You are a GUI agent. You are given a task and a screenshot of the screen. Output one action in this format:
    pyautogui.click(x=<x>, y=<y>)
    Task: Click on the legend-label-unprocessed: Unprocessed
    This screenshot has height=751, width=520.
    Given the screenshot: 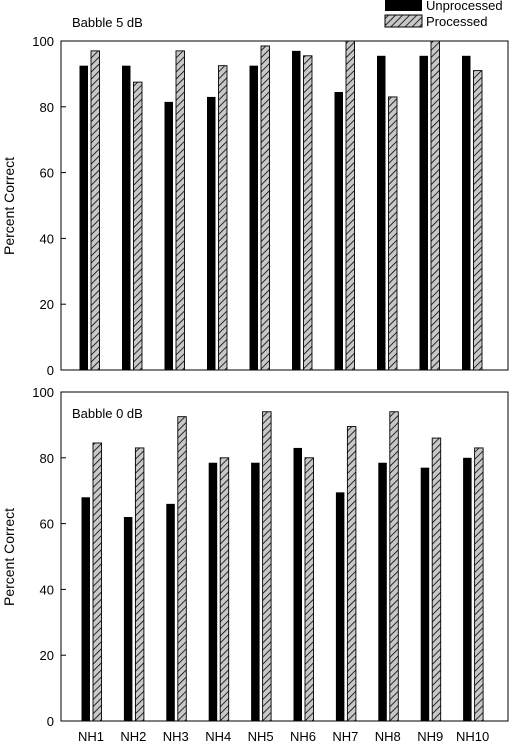 What is the action you would take?
    pyautogui.click(x=464, y=6)
    